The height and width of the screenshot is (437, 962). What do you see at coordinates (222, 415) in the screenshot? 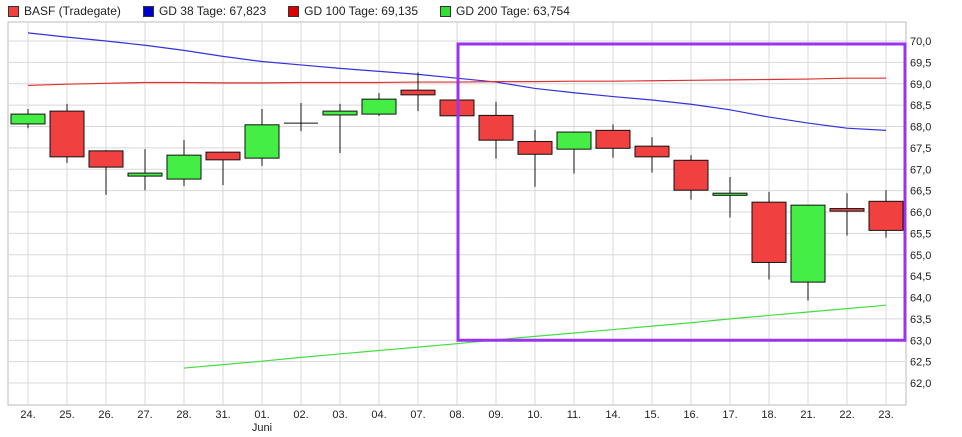
I see `x-tick-label: 31.` at bounding box center [222, 415].